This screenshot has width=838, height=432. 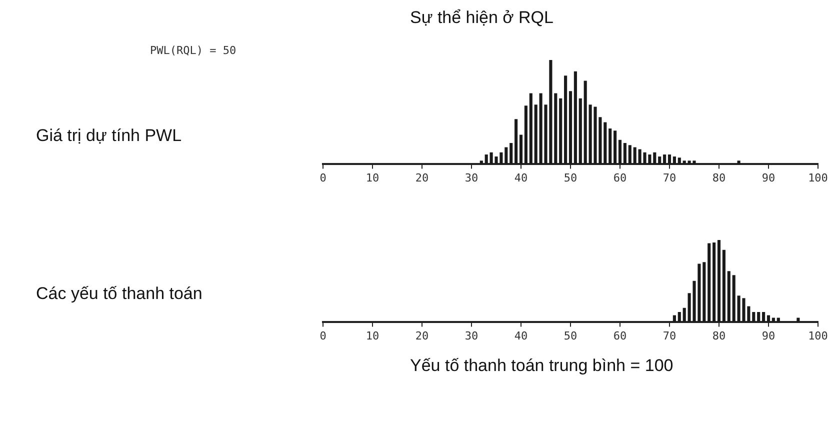 What do you see at coordinates (482, 18) in the screenshot?
I see `chart-title: Sự thể hiện ở RQL` at bounding box center [482, 18].